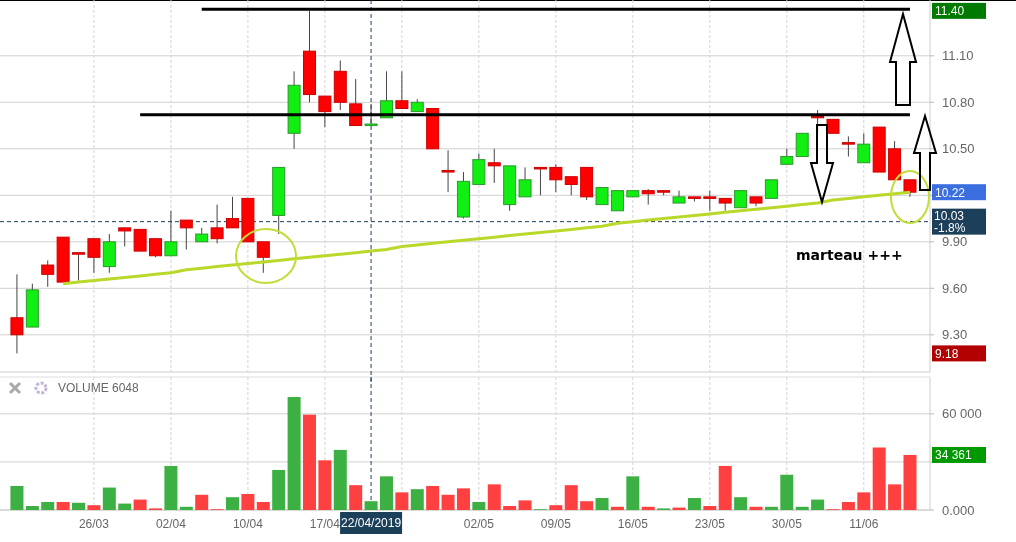  What do you see at coordinates (958, 102) in the screenshot?
I see `y-tick-label: 10.80` at bounding box center [958, 102].